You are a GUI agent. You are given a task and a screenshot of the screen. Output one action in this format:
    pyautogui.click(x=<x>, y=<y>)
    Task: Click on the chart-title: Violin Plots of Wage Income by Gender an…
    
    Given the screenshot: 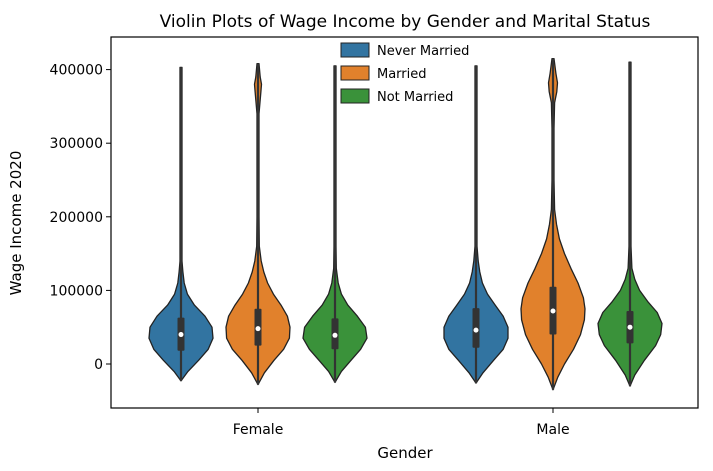 What is the action you would take?
    pyautogui.click(x=405, y=22)
    